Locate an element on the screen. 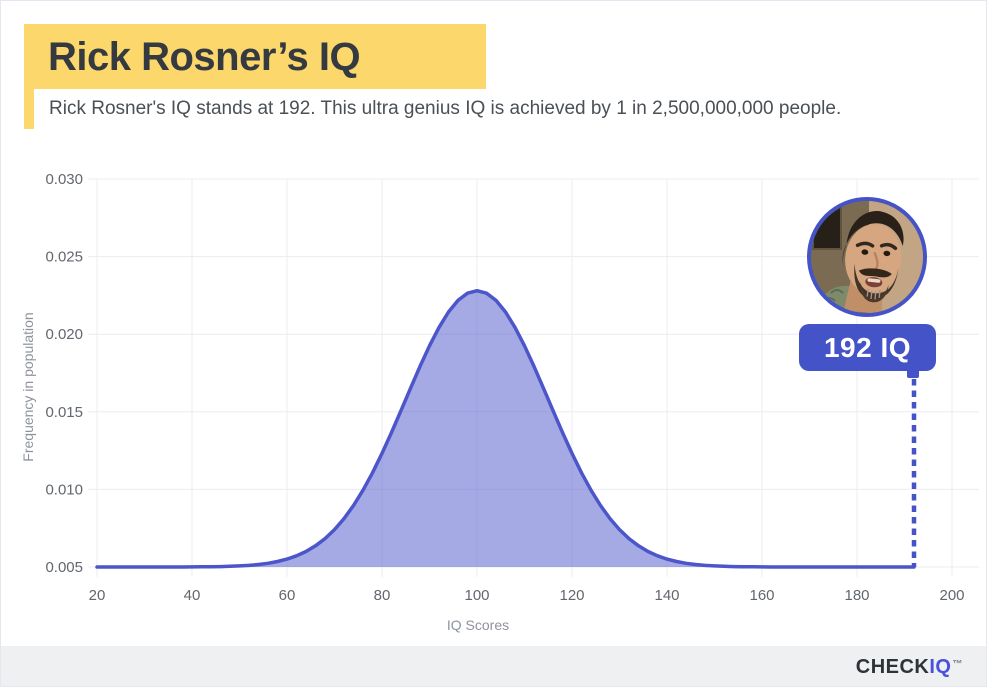  x-tick-label: 100 is located at coordinates (476, 595).